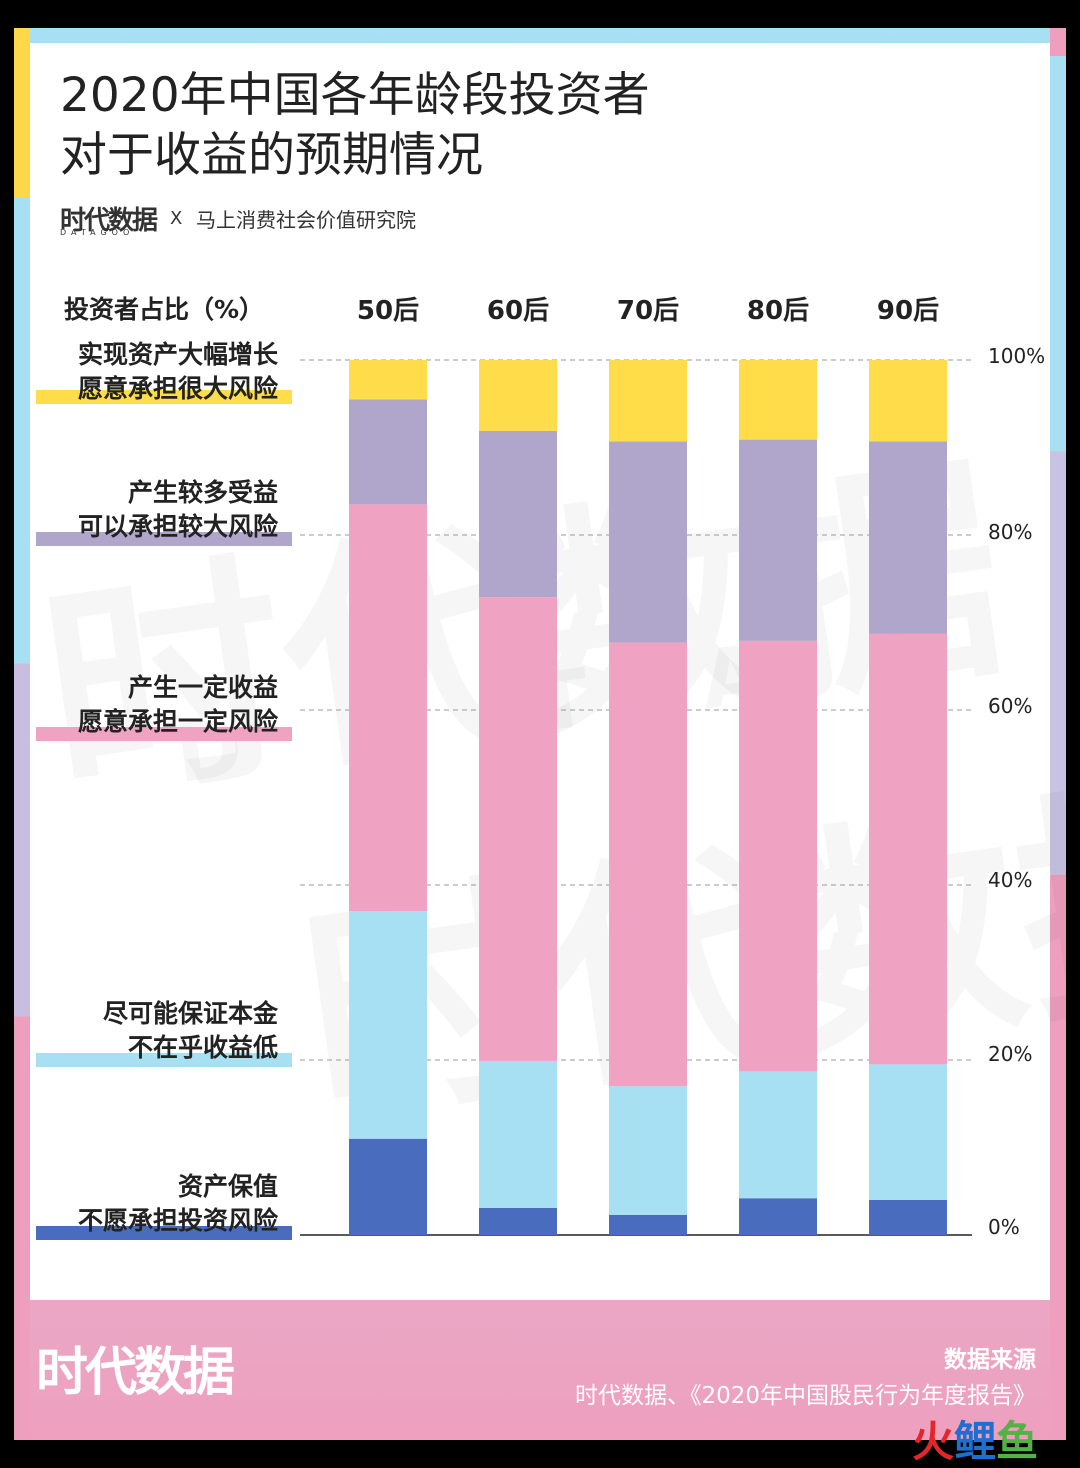  What do you see at coordinates (778, 311) in the screenshot?
I see `category-label: 80后` at bounding box center [778, 311].